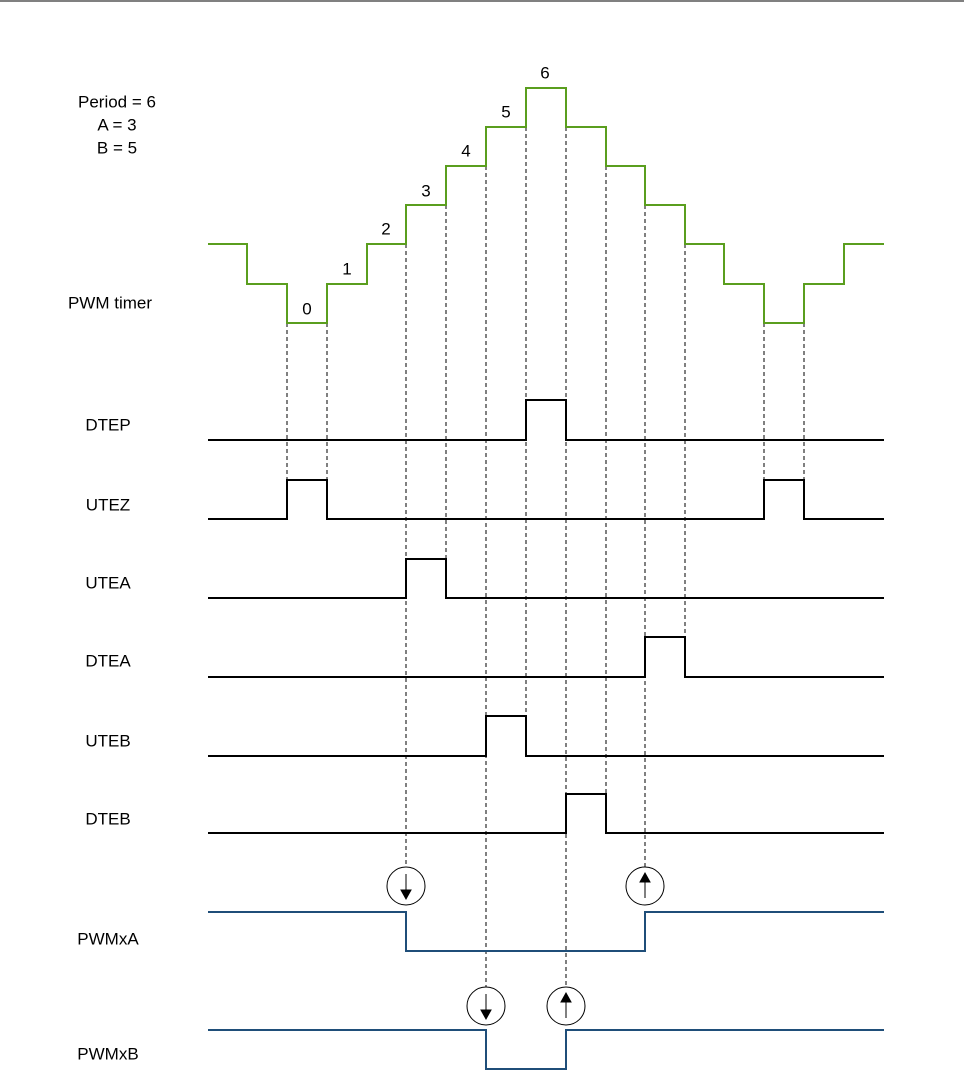 Image resolution: width=964 pixels, height=1070 pixels. Describe the element at coordinates (117, 101) in the screenshot. I see `parameter: Period = 6` at that location.